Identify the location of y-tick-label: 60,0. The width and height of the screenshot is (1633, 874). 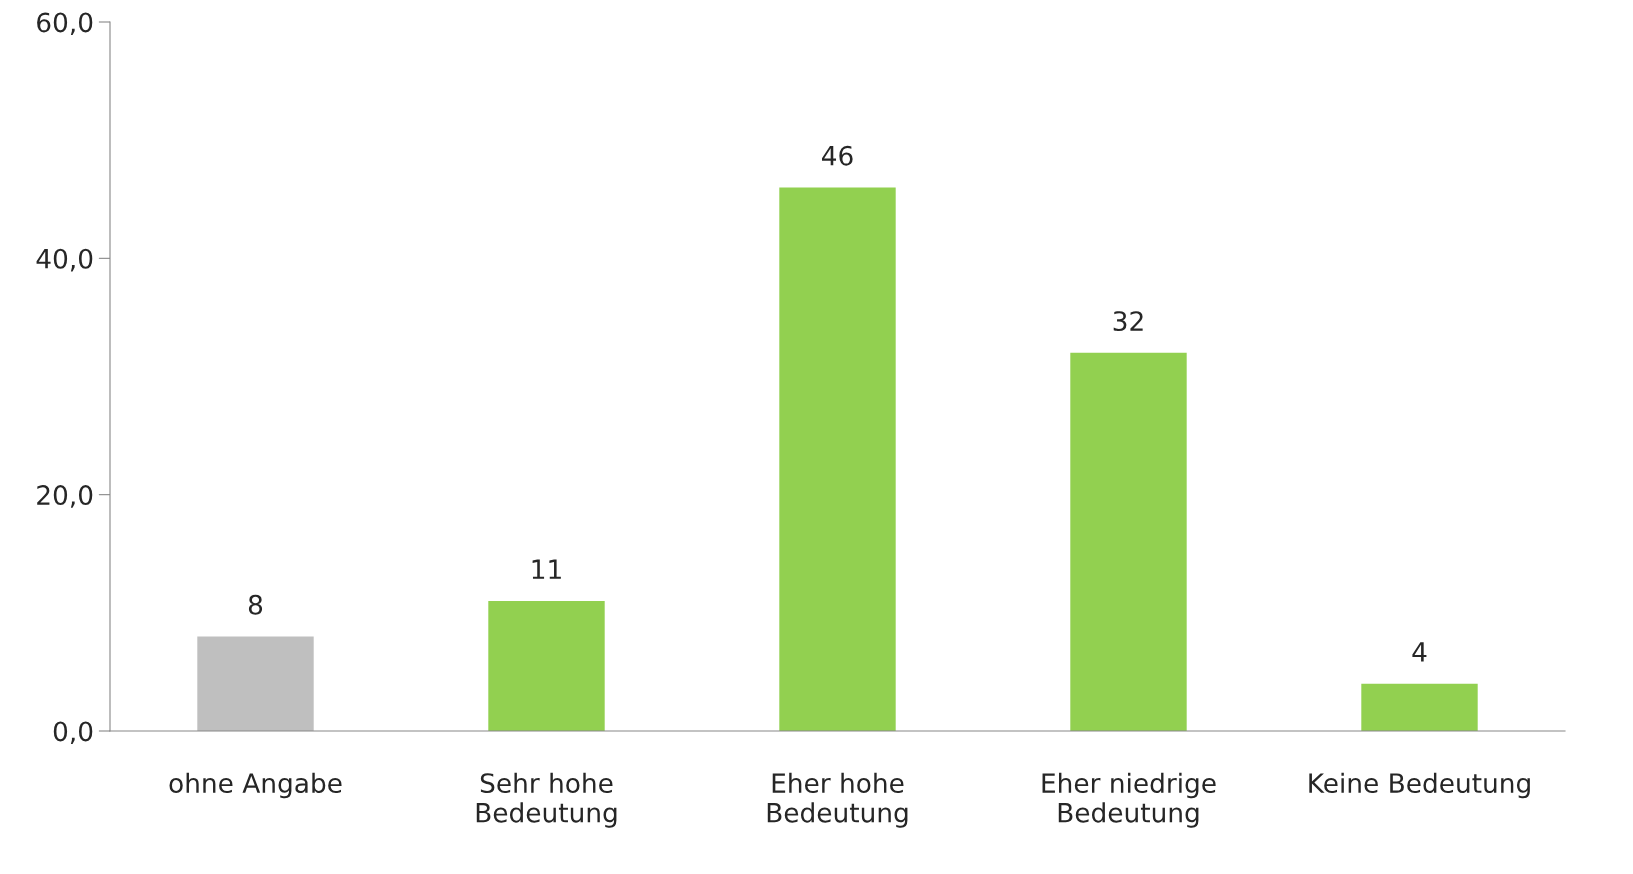
(65, 24).